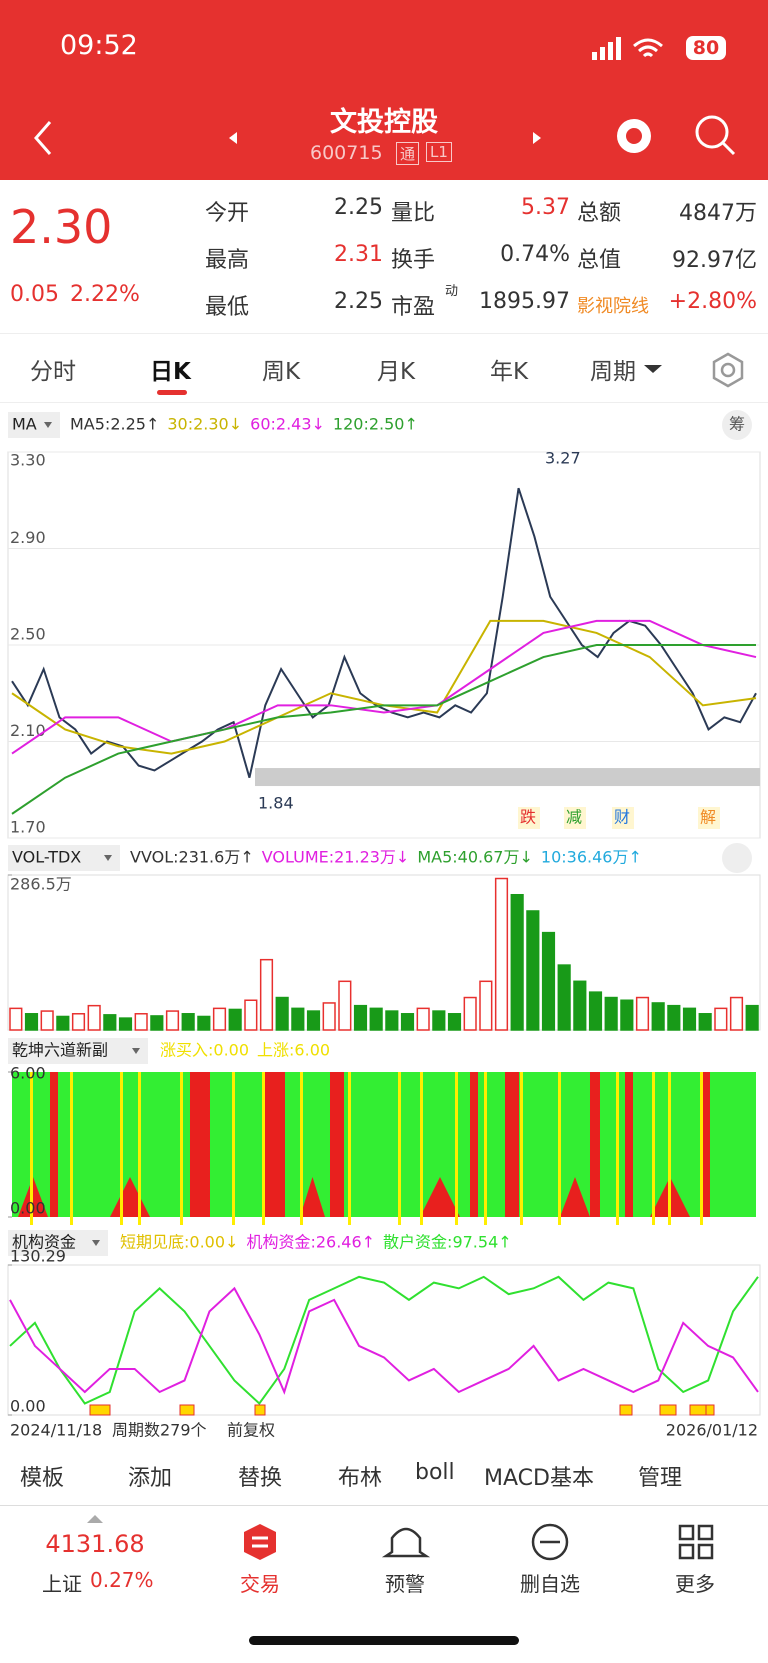 This screenshot has height=1663, width=768. What do you see at coordinates (358, 301) in the screenshot?
I see `quote-cell: 2.25` at bounding box center [358, 301].